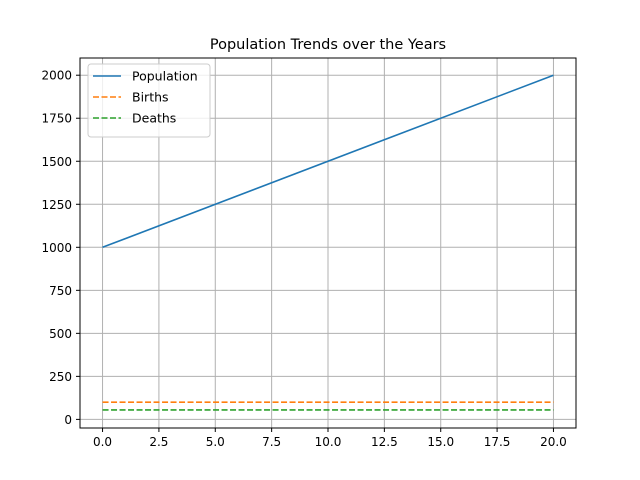  Describe the element at coordinates (68, 420) in the screenshot. I see `y-tick-label: 0` at that location.